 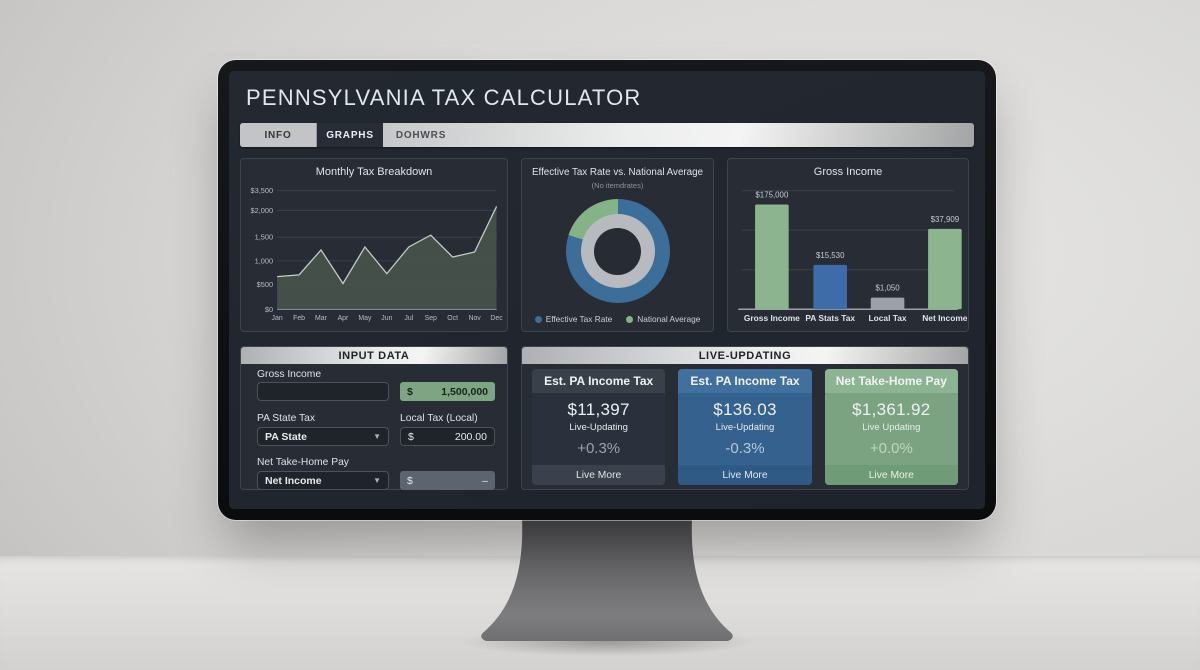 I want to click on bar-category-label: Gross Income, so click(x=772, y=318).